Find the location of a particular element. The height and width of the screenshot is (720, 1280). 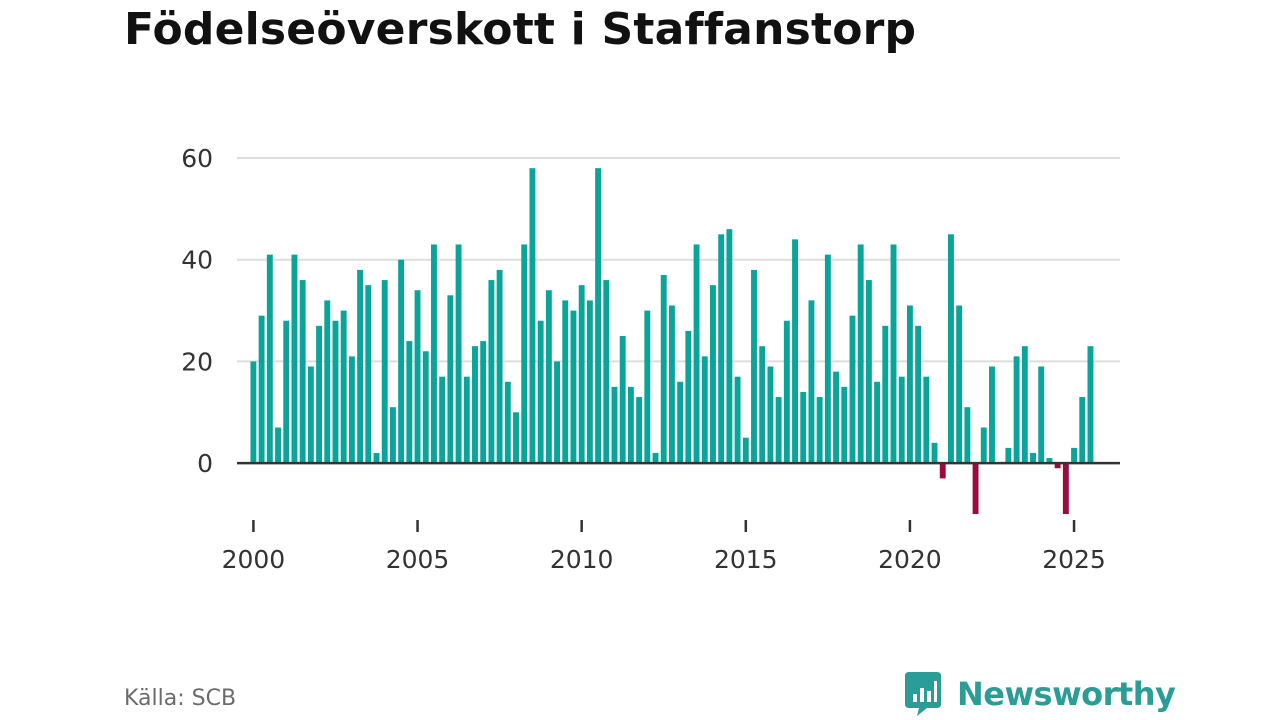

y-tick-label: 0 is located at coordinates (205, 463).